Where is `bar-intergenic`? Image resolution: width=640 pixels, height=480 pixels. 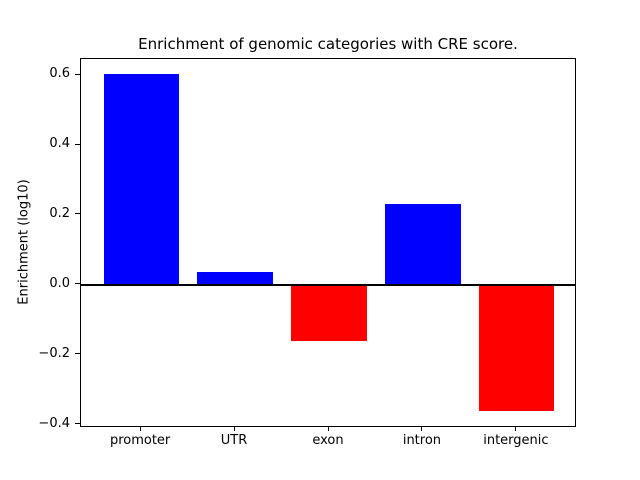 bar-intergenic is located at coordinates (517, 347).